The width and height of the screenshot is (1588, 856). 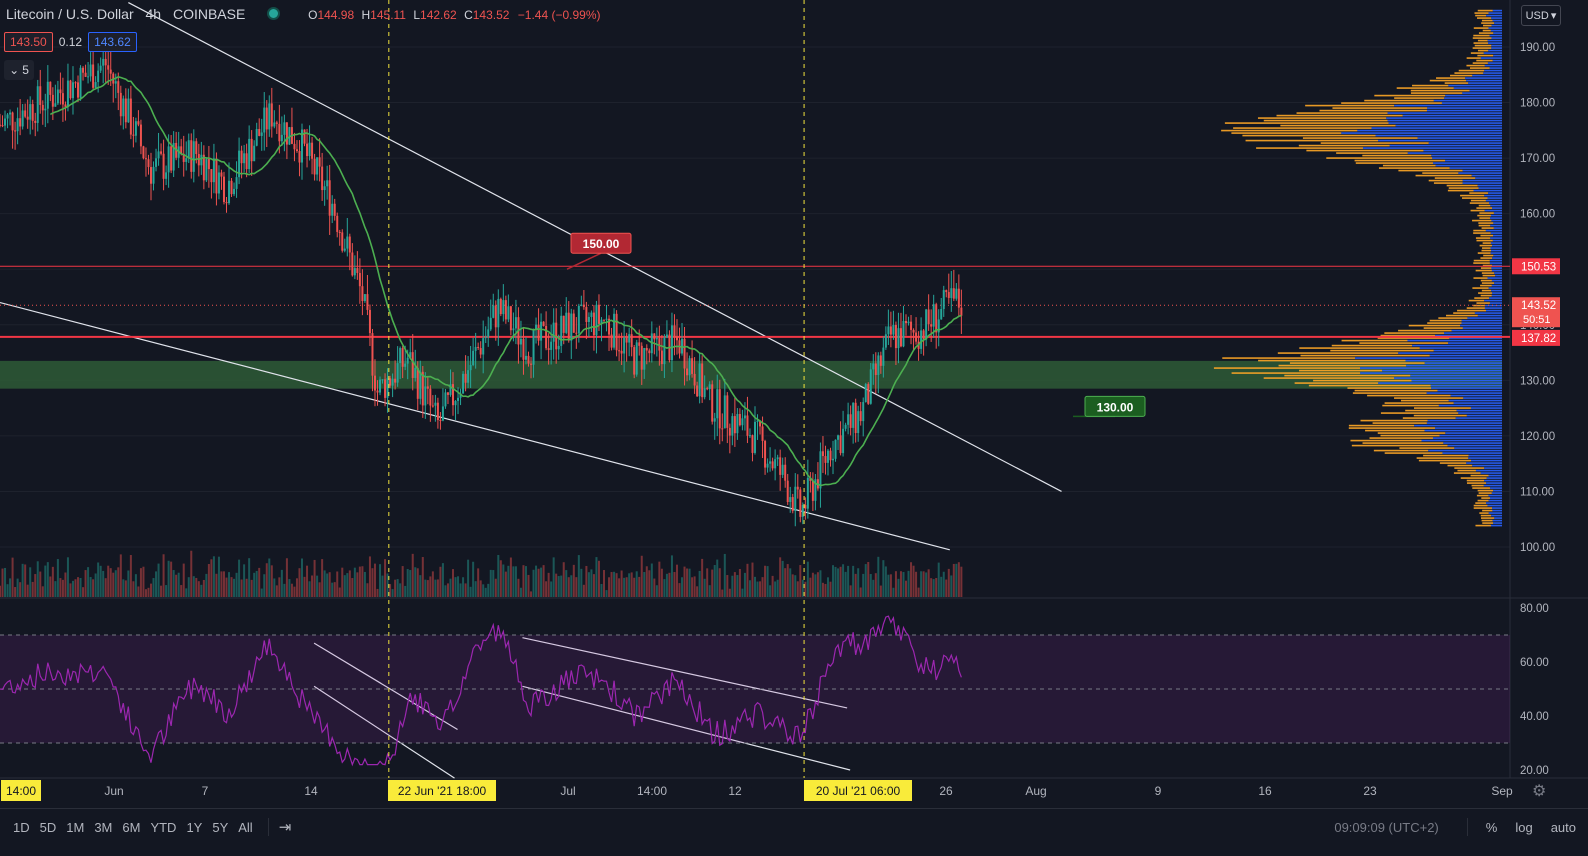 What do you see at coordinates (209, 14) in the screenshot?
I see `exchange: COINBASE` at bounding box center [209, 14].